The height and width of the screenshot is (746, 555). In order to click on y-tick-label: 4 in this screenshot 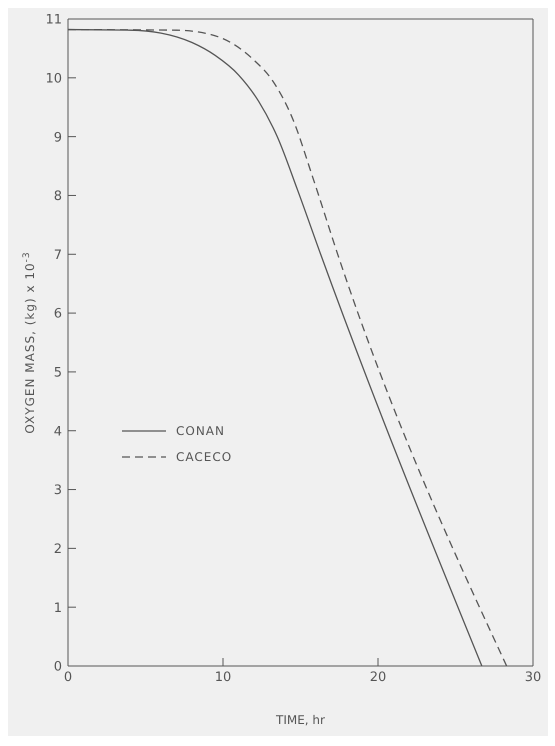, I will do `click(58, 432)`.